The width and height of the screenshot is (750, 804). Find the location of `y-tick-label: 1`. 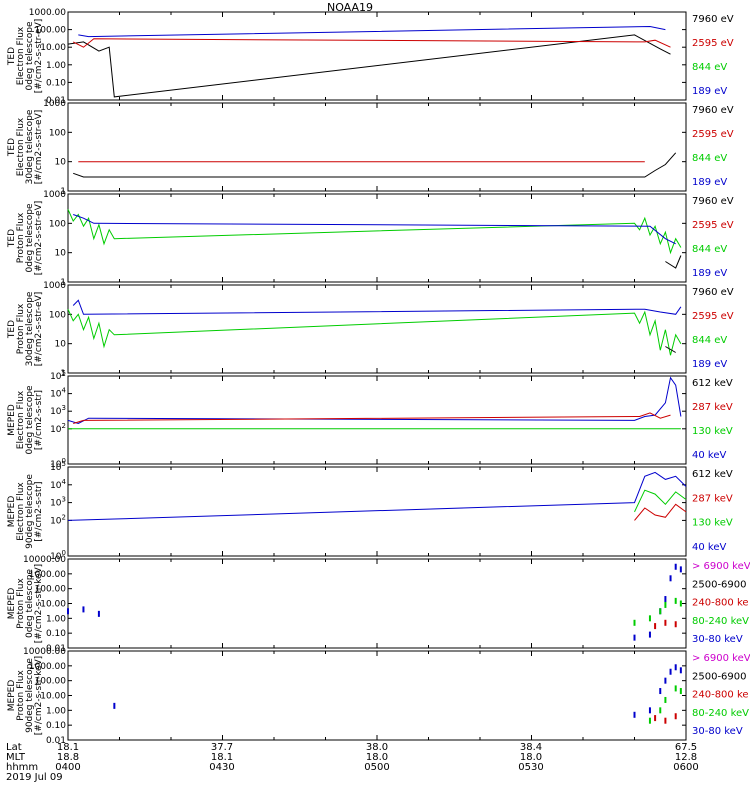

y-tick-label: 1 is located at coordinates (63, 283).